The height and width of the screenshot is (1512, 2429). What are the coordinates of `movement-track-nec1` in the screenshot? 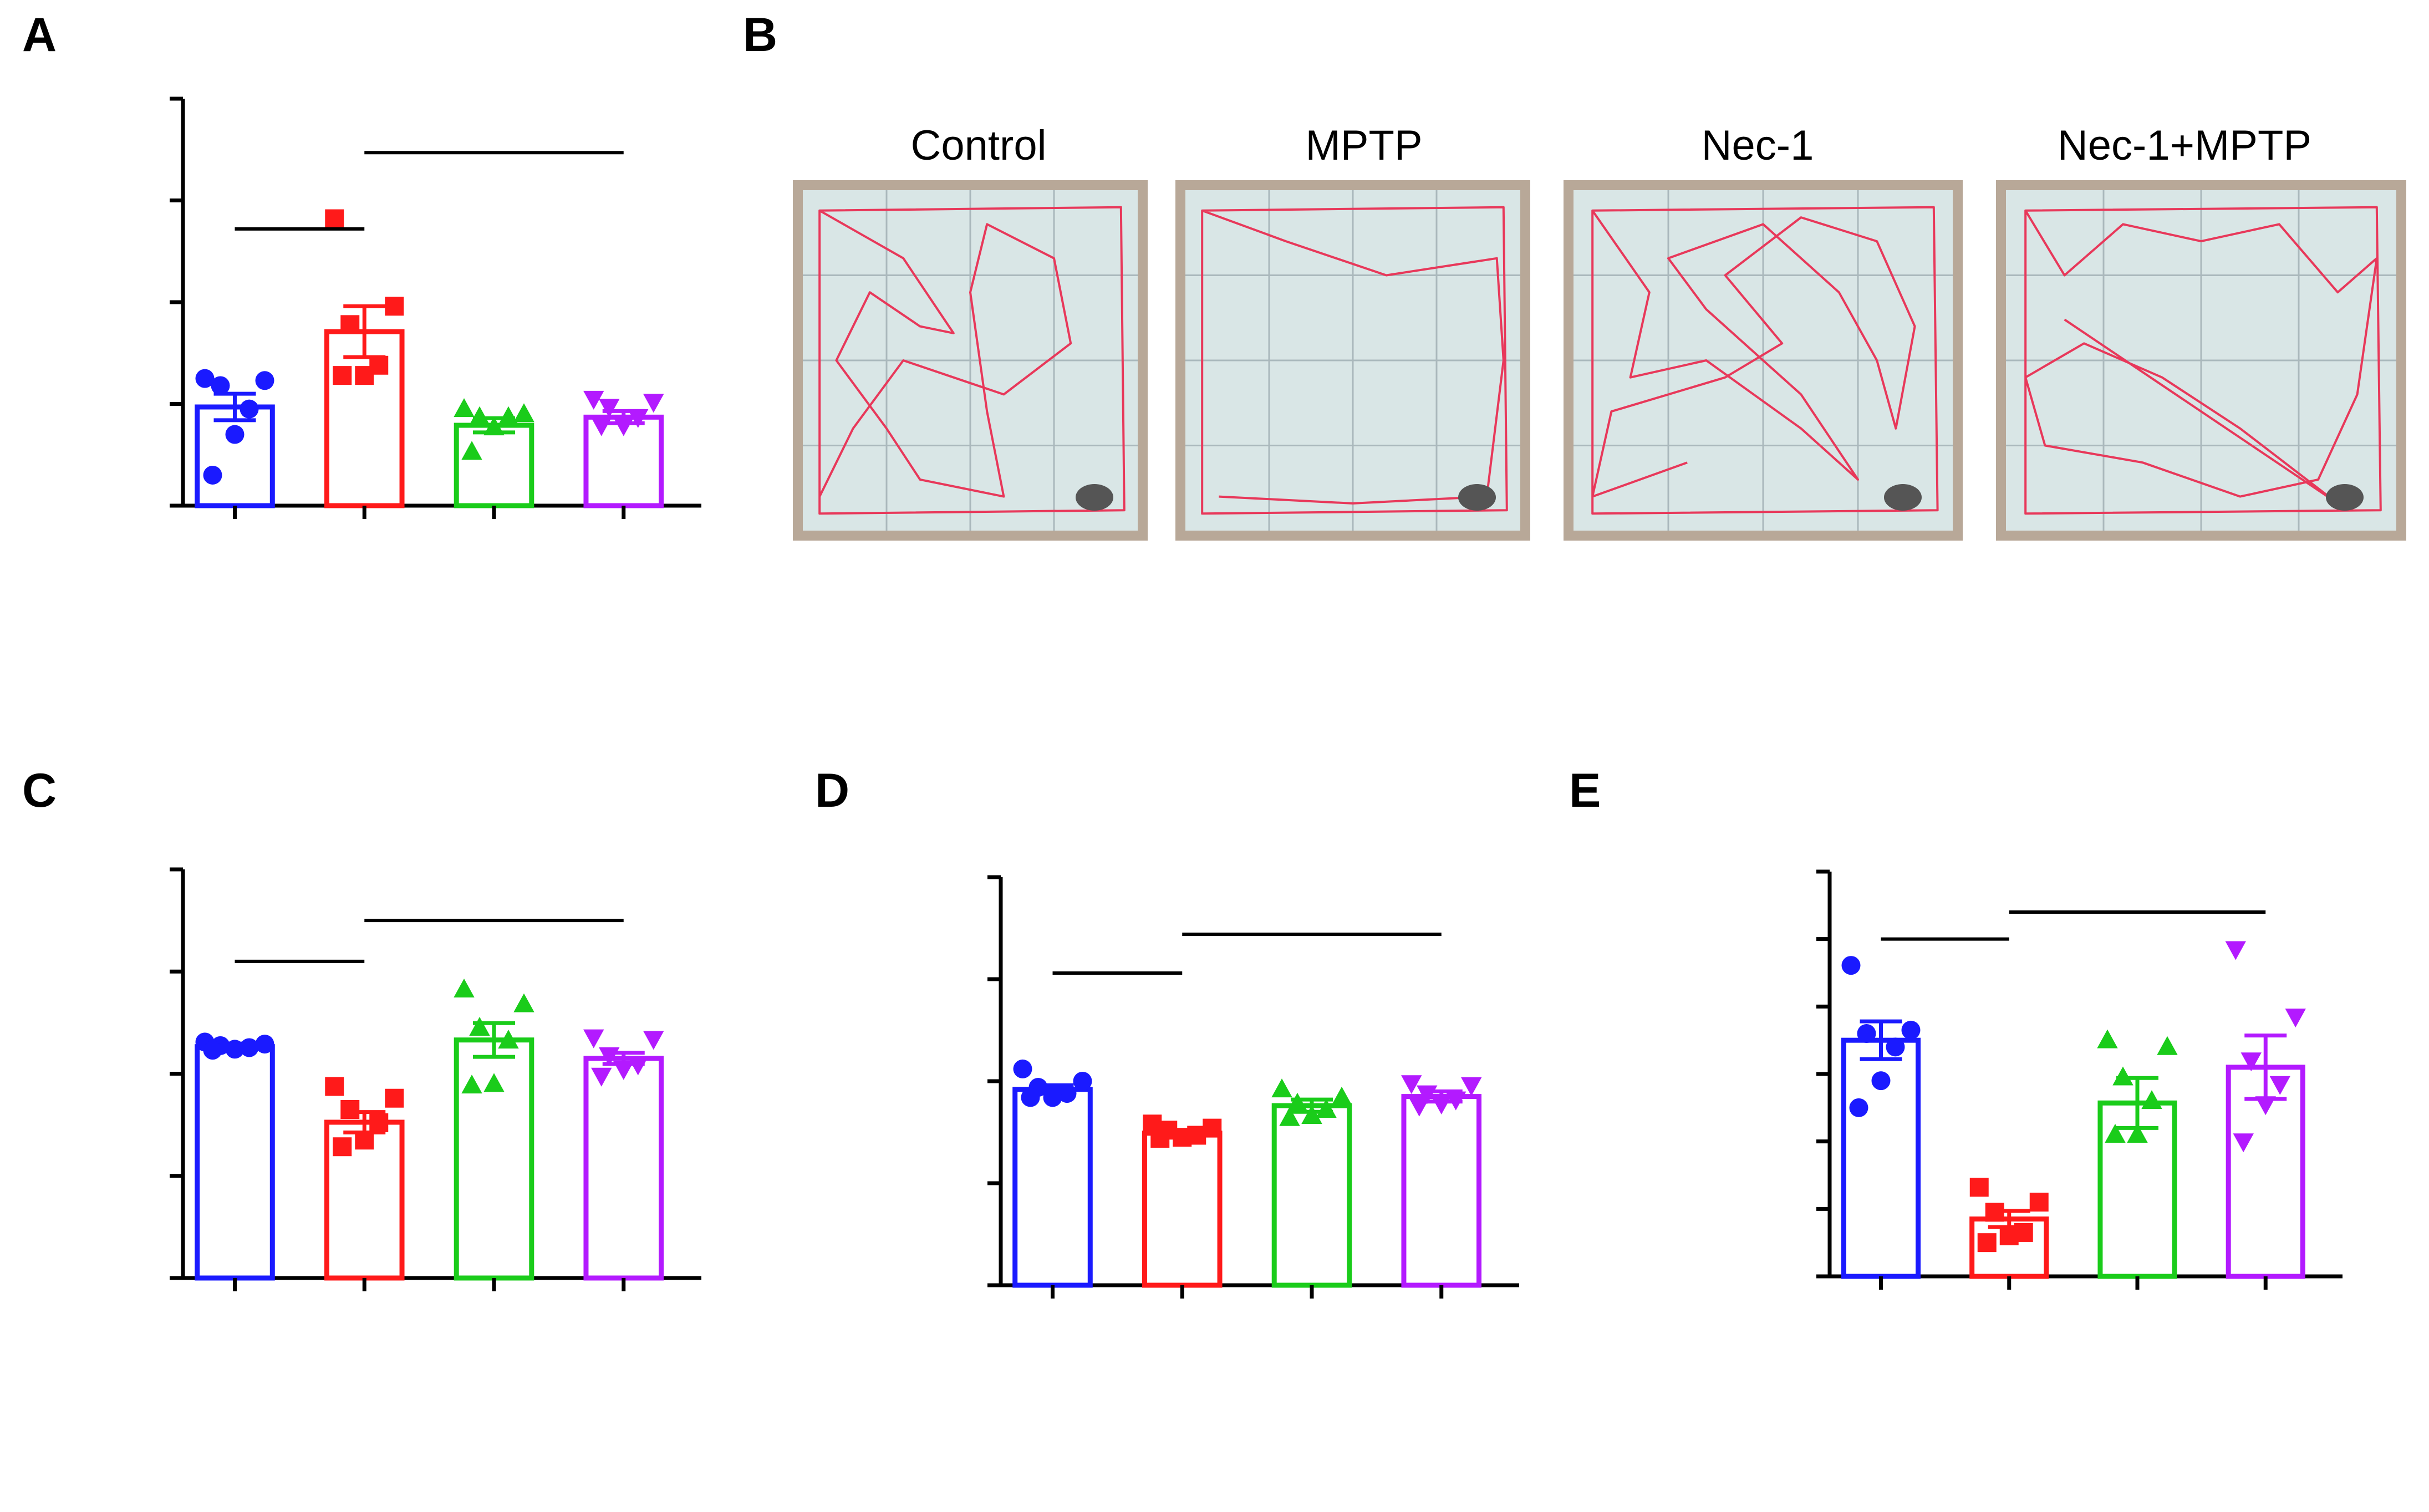 It's located at (1765, 361).